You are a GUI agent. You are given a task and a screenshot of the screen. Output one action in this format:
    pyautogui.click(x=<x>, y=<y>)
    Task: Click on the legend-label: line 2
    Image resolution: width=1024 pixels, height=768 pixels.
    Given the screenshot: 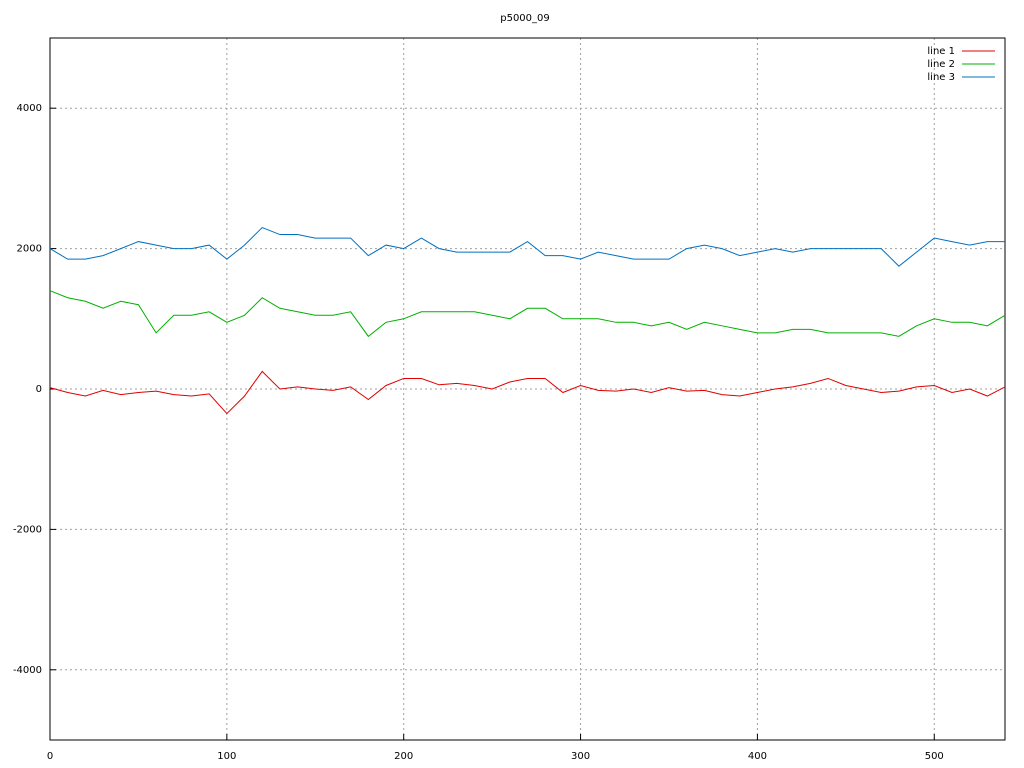 What is the action you would take?
    pyautogui.click(x=941, y=64)
    